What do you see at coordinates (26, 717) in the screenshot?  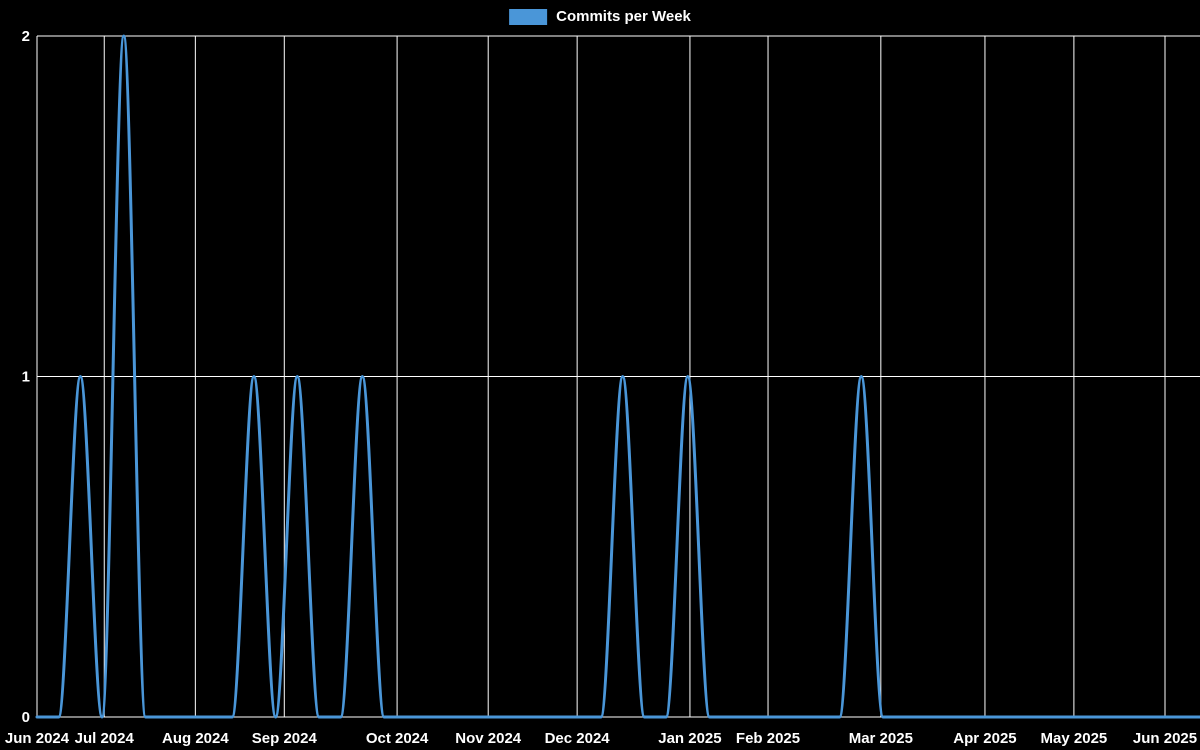 I see `y-tick-label-0: 0` at bounding box center [26, 717].